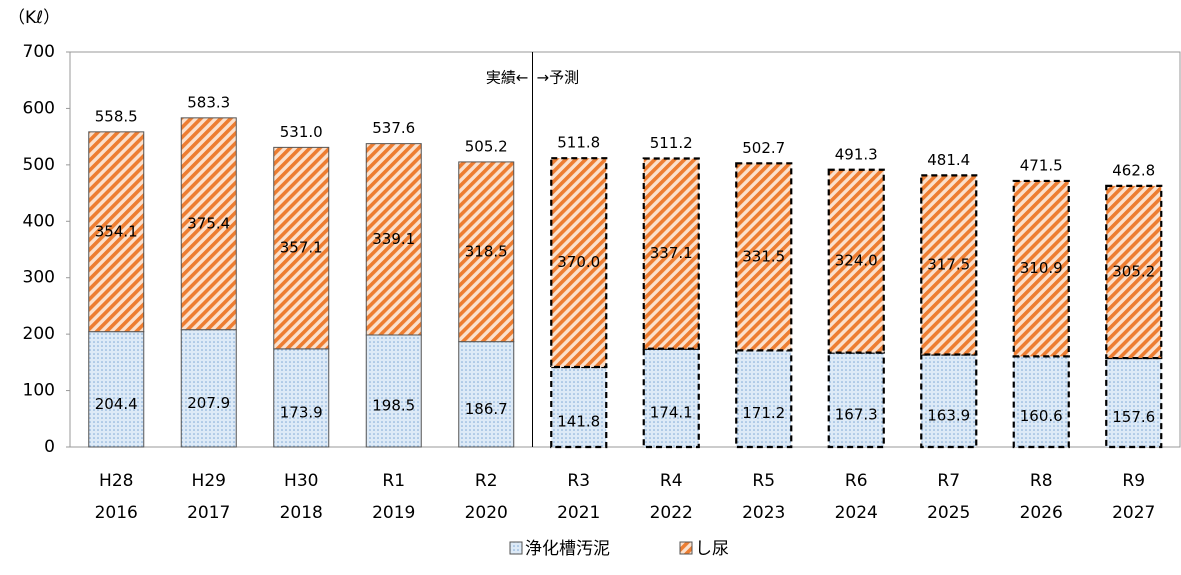 The height and width of the screenshot is (575, 1181). What do you see at coordinates (486, 513) in the screenshot?
I see `x-tick-label: 2020` at bounding box center [486, 513].